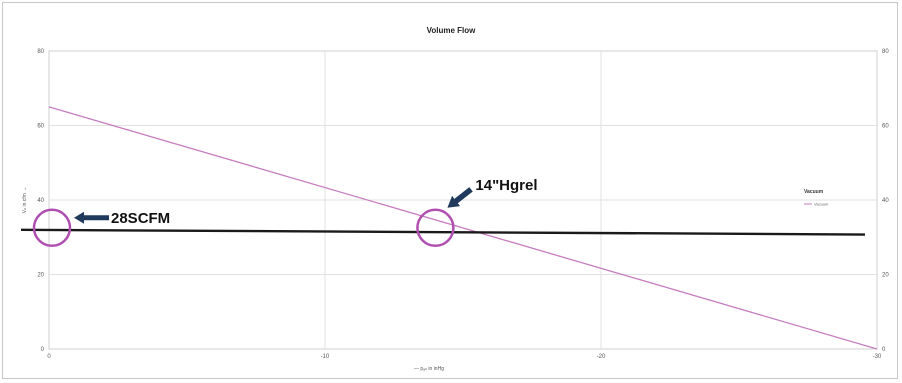  I want to click on y-tick-label-left: 40, so click(40, 201).